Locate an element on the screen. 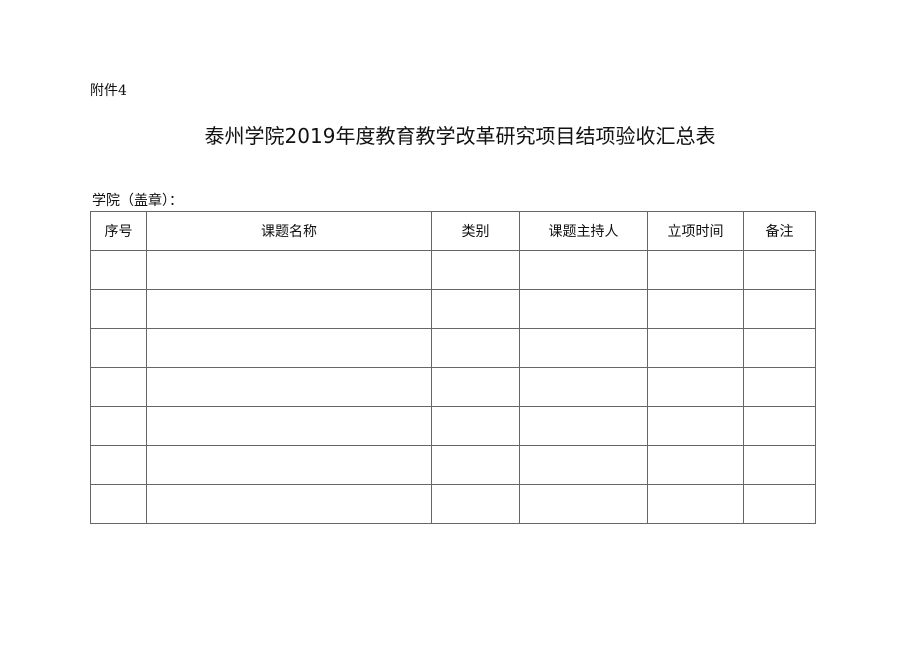 This screenshot has height=651, width=920. attachment-label: 附件4 is located at coordinates (108, 91).